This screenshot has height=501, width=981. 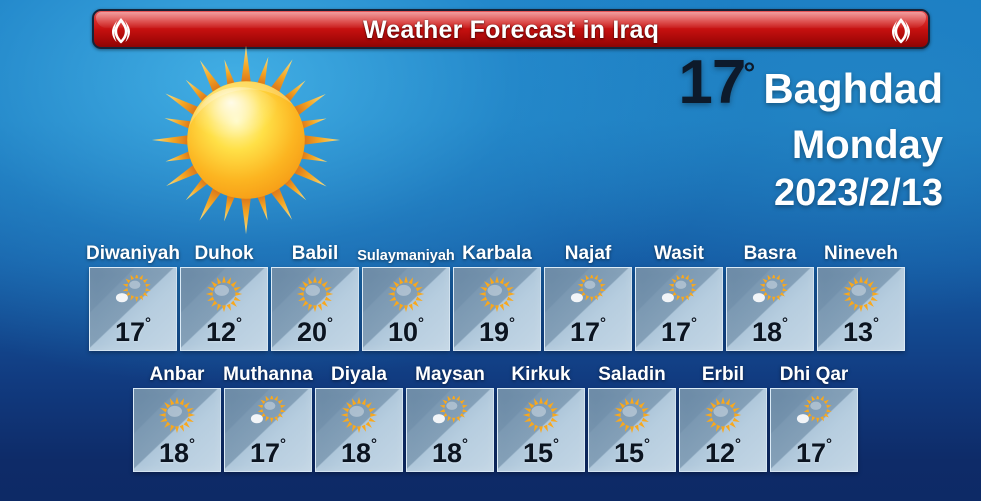 I want to click on forecast-cell: Erbil 12°, so click(x=723, y=418).